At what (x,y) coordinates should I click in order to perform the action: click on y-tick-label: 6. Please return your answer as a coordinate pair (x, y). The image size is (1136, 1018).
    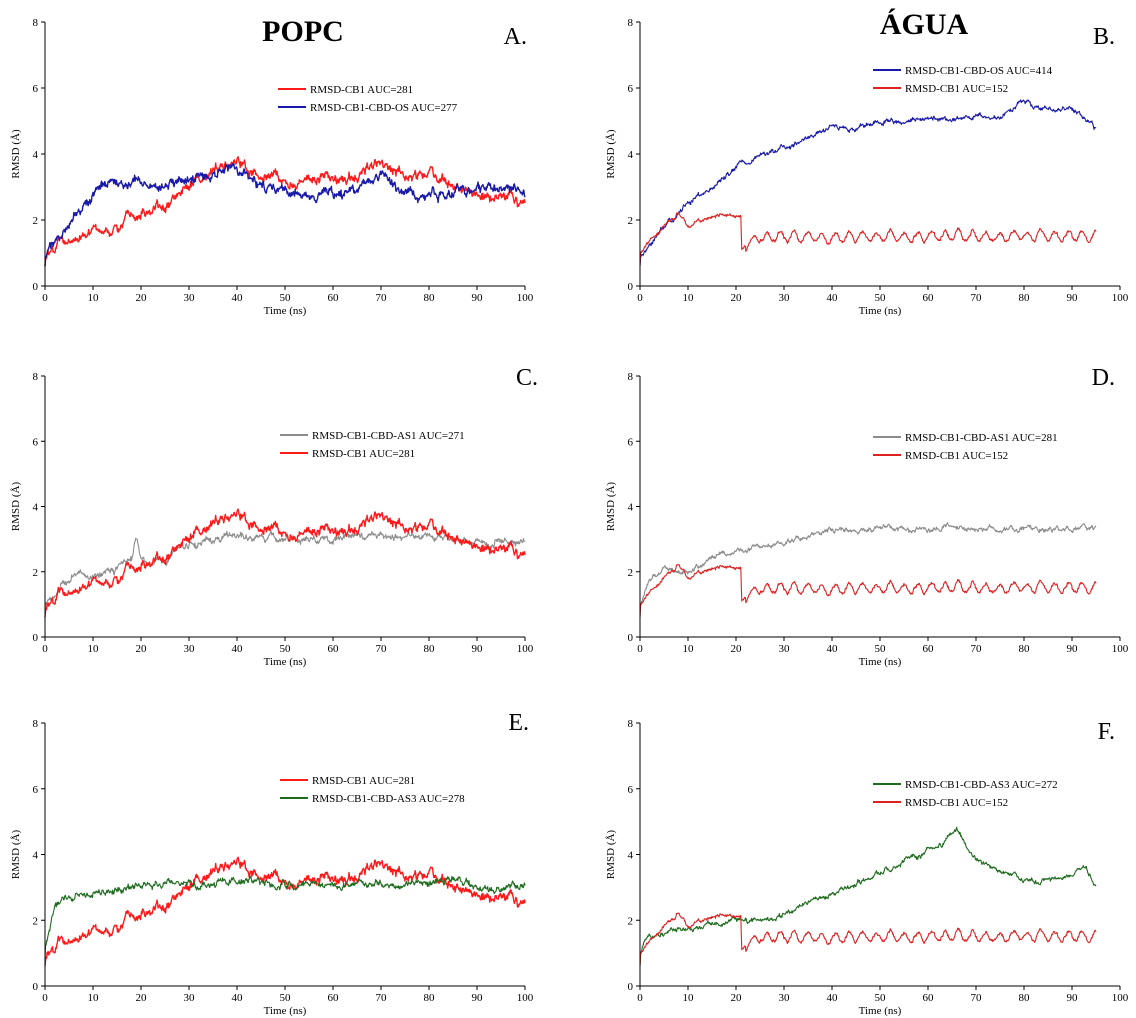
    Looking at the image, I should click on (36, 790).